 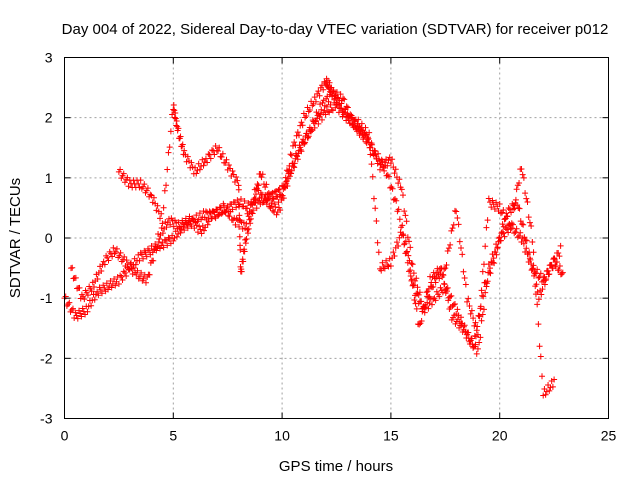 I want to click on x-tick-label: 20, so click(x=500, y=436).